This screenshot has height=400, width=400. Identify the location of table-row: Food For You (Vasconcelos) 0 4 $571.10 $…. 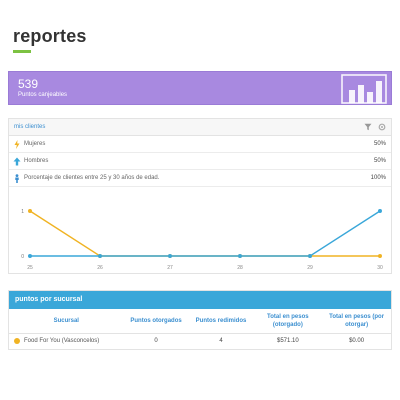
(200, 341).